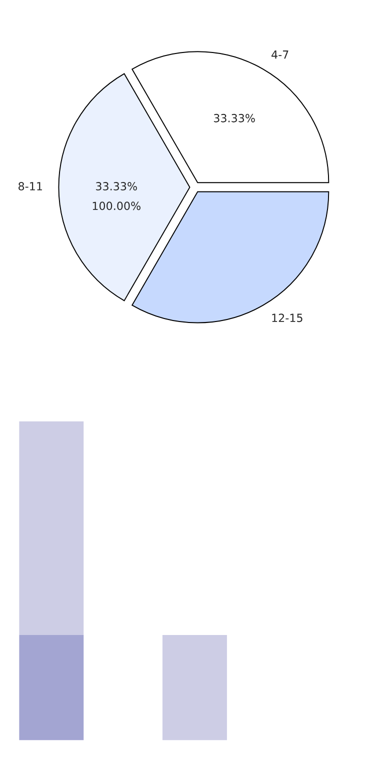 The image size is (390, 780). I want to click on text: 100.00%, so click(116, 206).